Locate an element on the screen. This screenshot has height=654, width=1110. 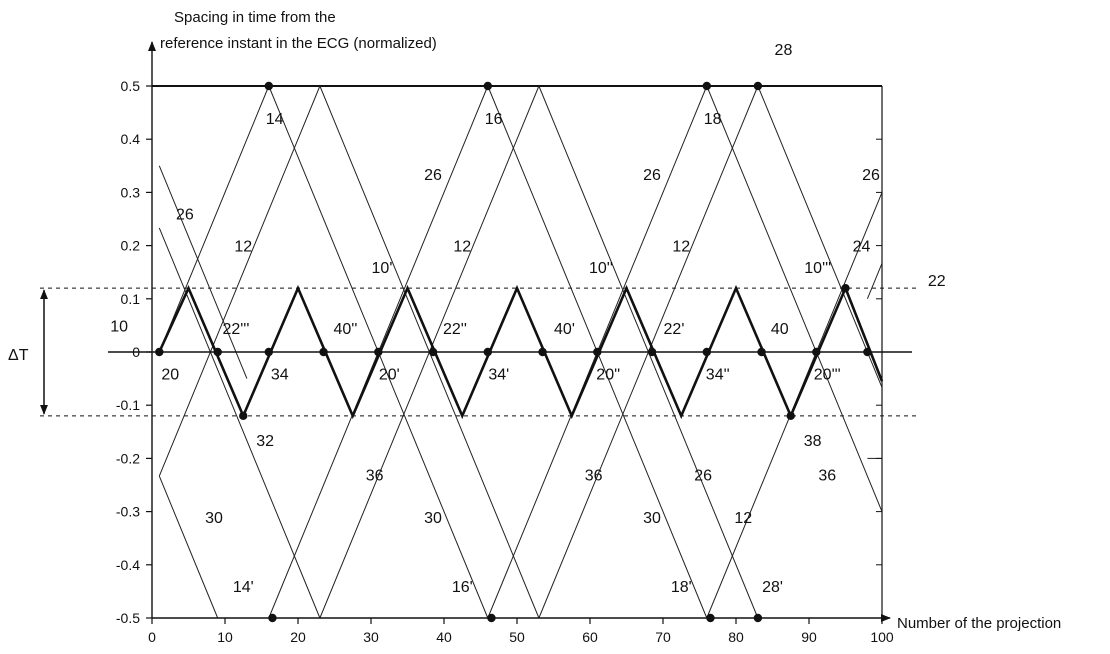
reference-numeral: 40 is located at coordinates (780, 329).